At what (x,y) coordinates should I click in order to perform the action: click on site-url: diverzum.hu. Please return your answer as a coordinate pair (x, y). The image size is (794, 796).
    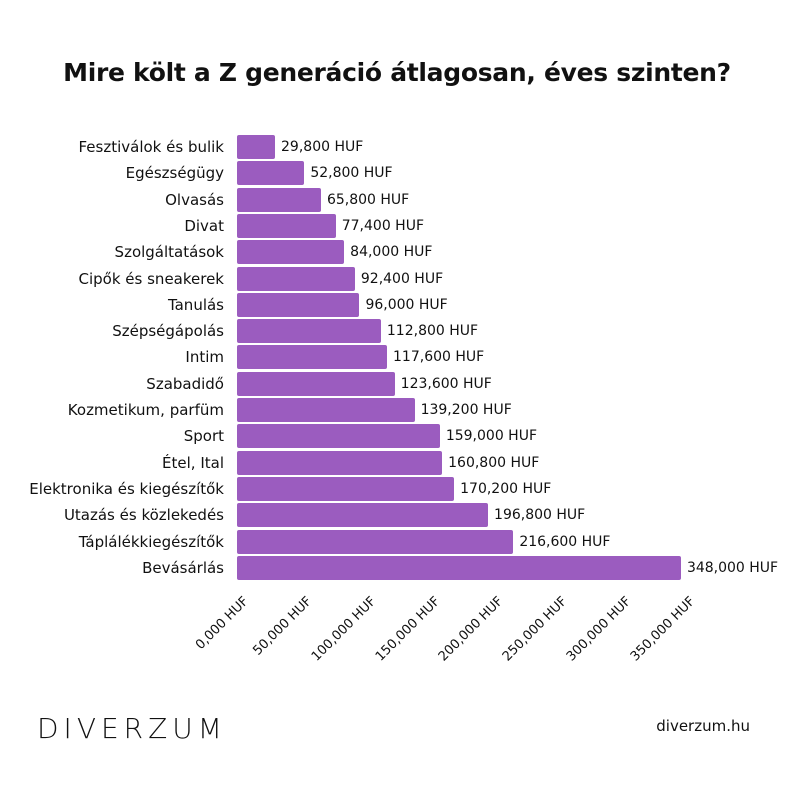
    Looking at the image, I should click on (703, 726).